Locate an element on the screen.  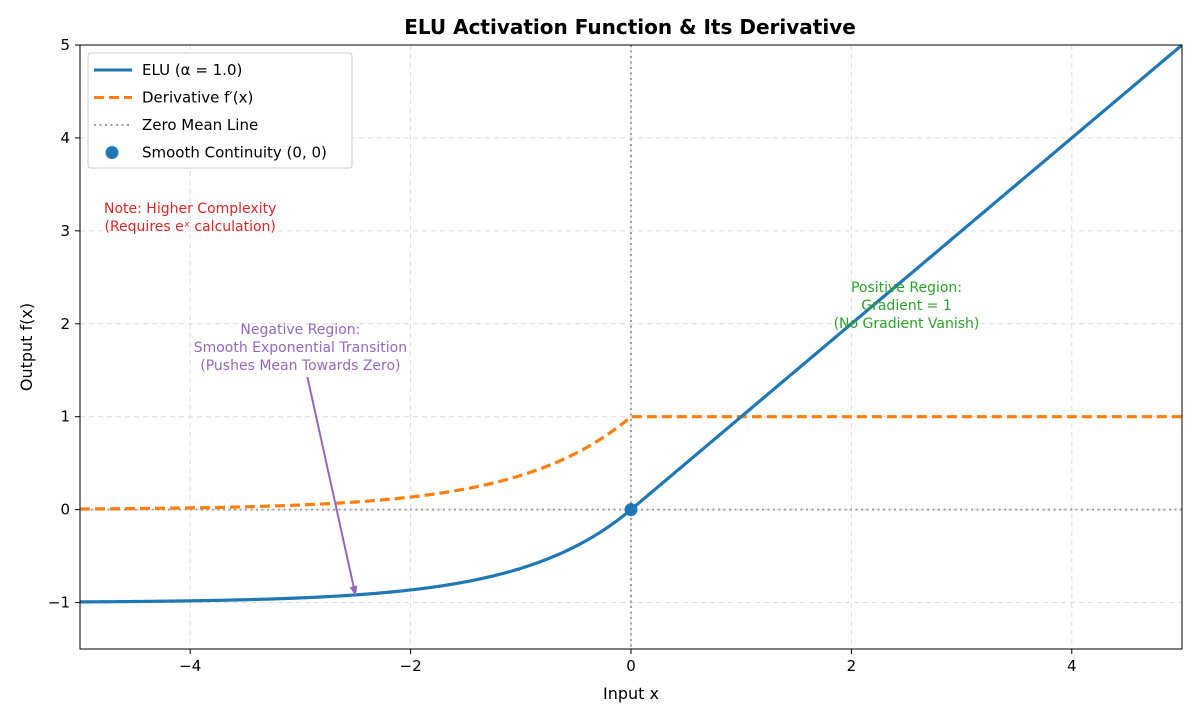
derivative-curve is located at coordinates (631, 463).